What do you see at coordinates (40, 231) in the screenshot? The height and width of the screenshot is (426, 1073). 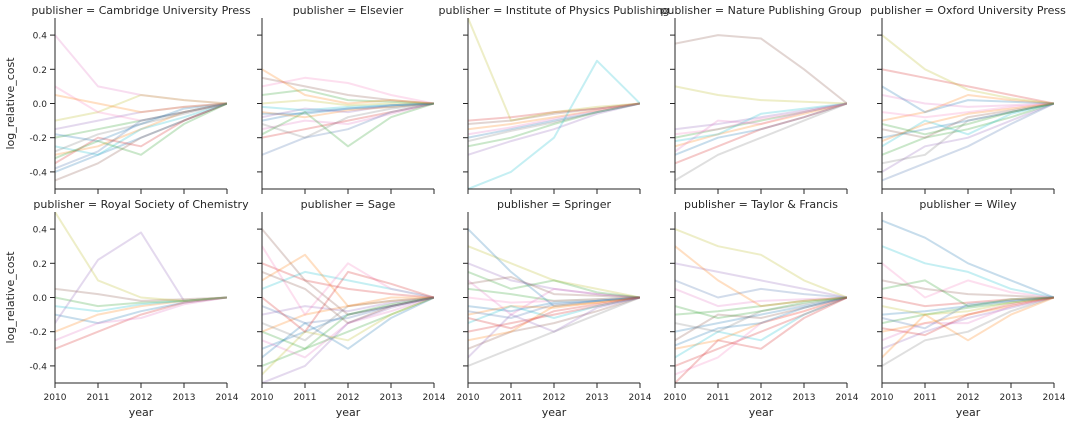 I see `y-tick-label: 0.4` at bounding box center [40, 231].